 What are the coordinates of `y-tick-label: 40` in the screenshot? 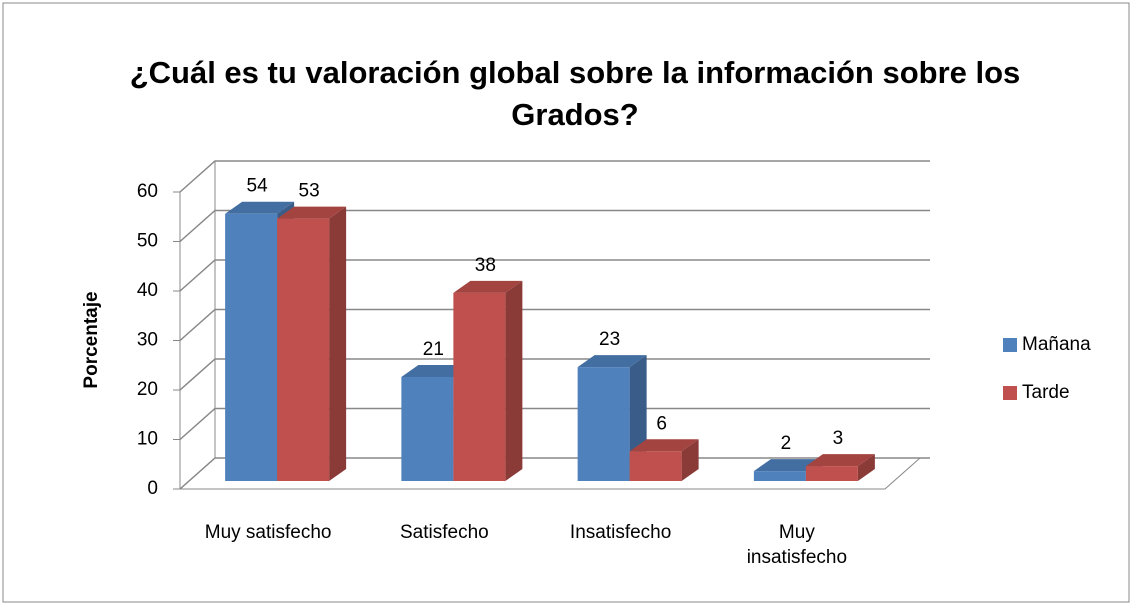 It's located at (147, 290).